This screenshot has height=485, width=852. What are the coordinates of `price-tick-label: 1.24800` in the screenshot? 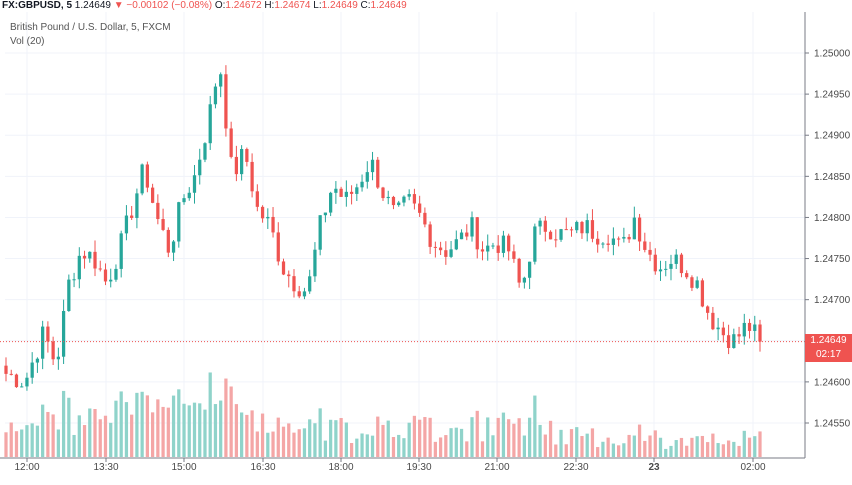 It's located at (832, 218).